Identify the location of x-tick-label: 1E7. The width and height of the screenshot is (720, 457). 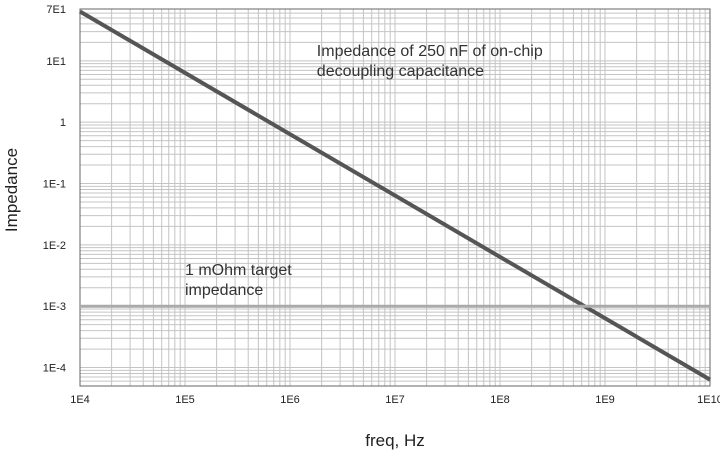
(395, 400).